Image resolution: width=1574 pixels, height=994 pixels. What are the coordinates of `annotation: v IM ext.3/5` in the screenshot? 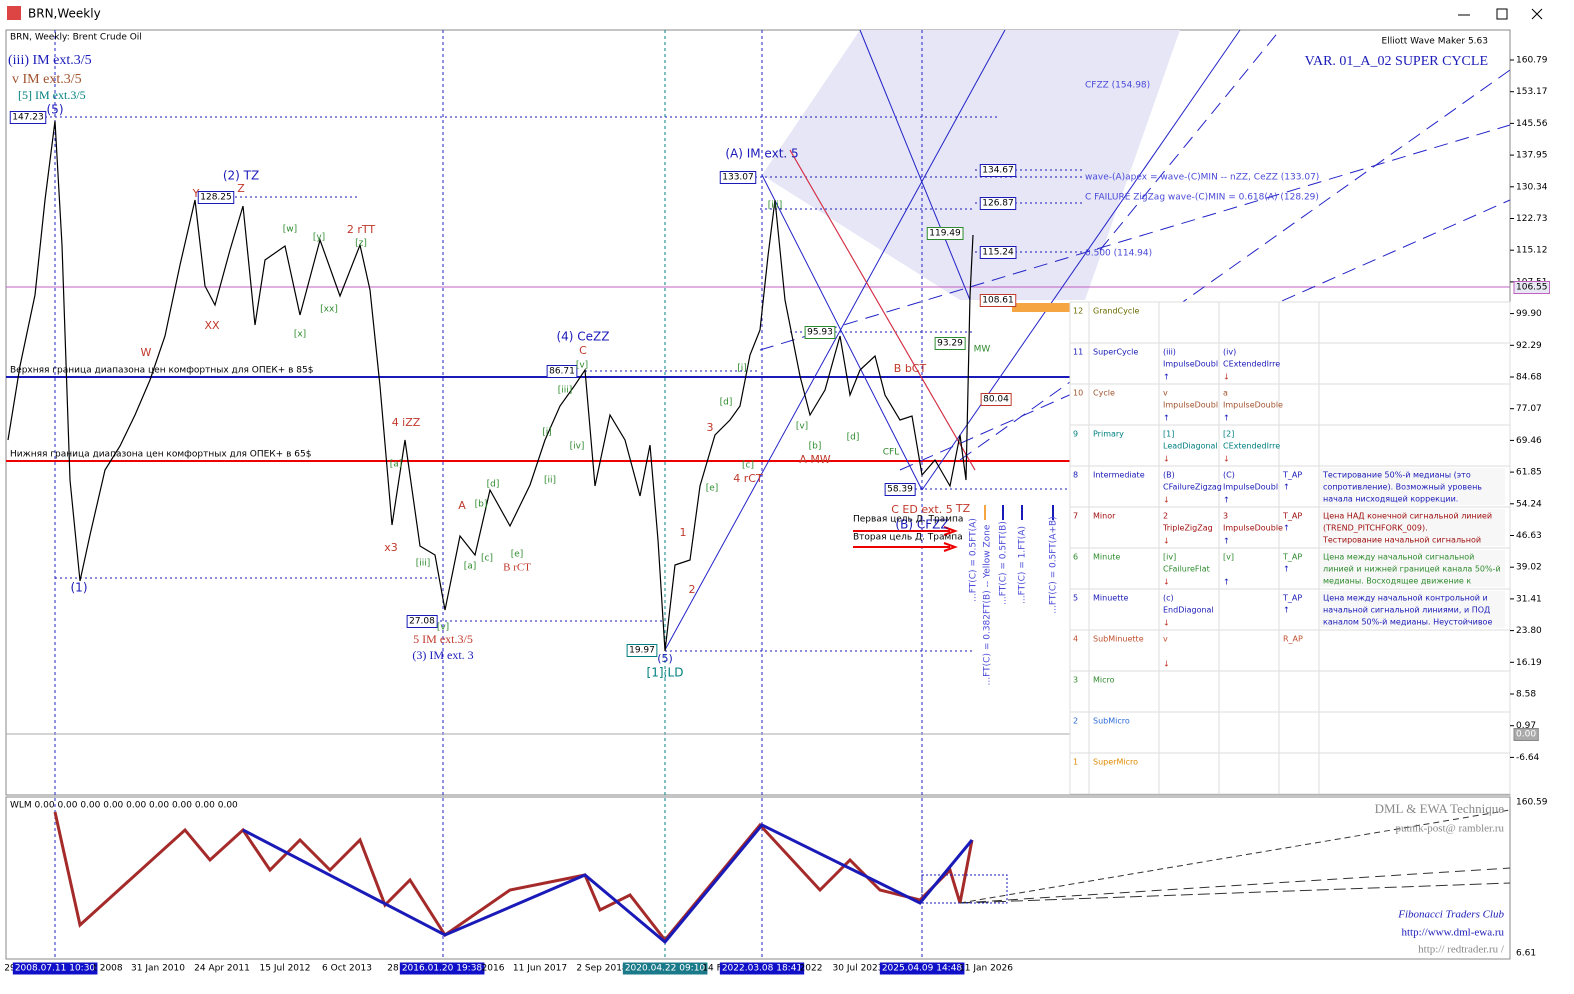 It's located at (47, 79).